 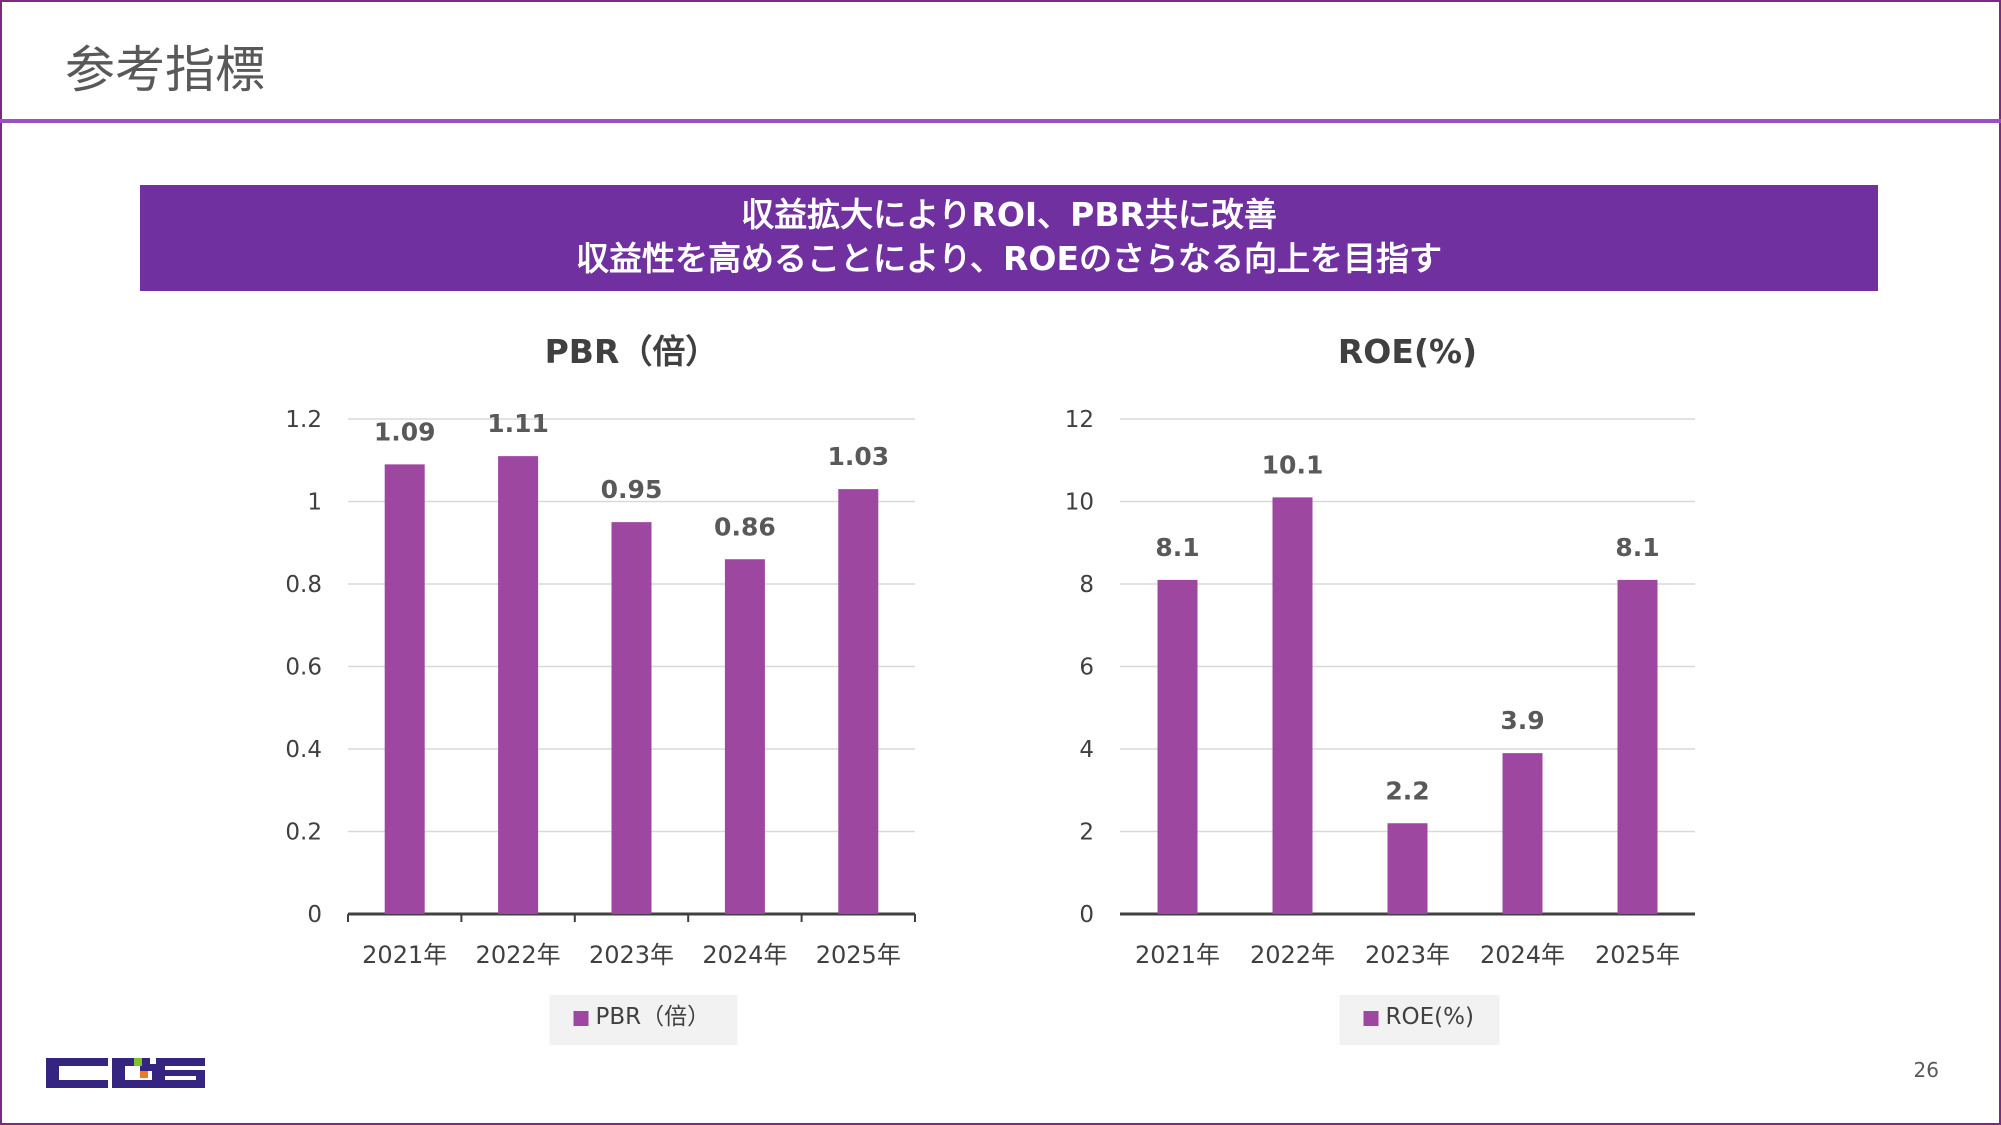 What do you see at coordinates (858, 456) in the screenshot?
I see `data-label: 1.03` at bounding box center [858, 456].